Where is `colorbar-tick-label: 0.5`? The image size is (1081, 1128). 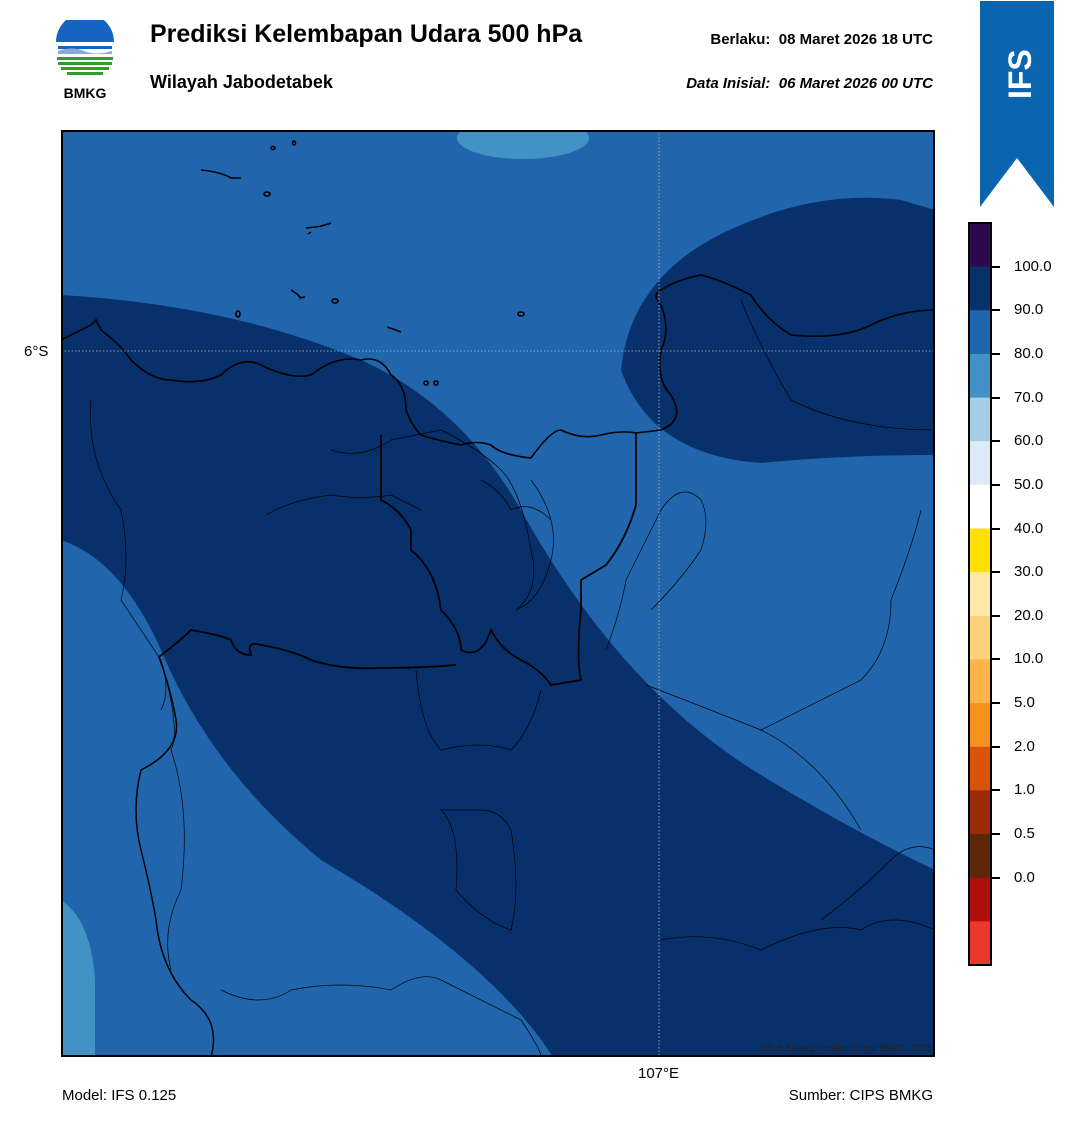
colorbar-tick-label: 0.5 is located at coordinates (1024, 834).